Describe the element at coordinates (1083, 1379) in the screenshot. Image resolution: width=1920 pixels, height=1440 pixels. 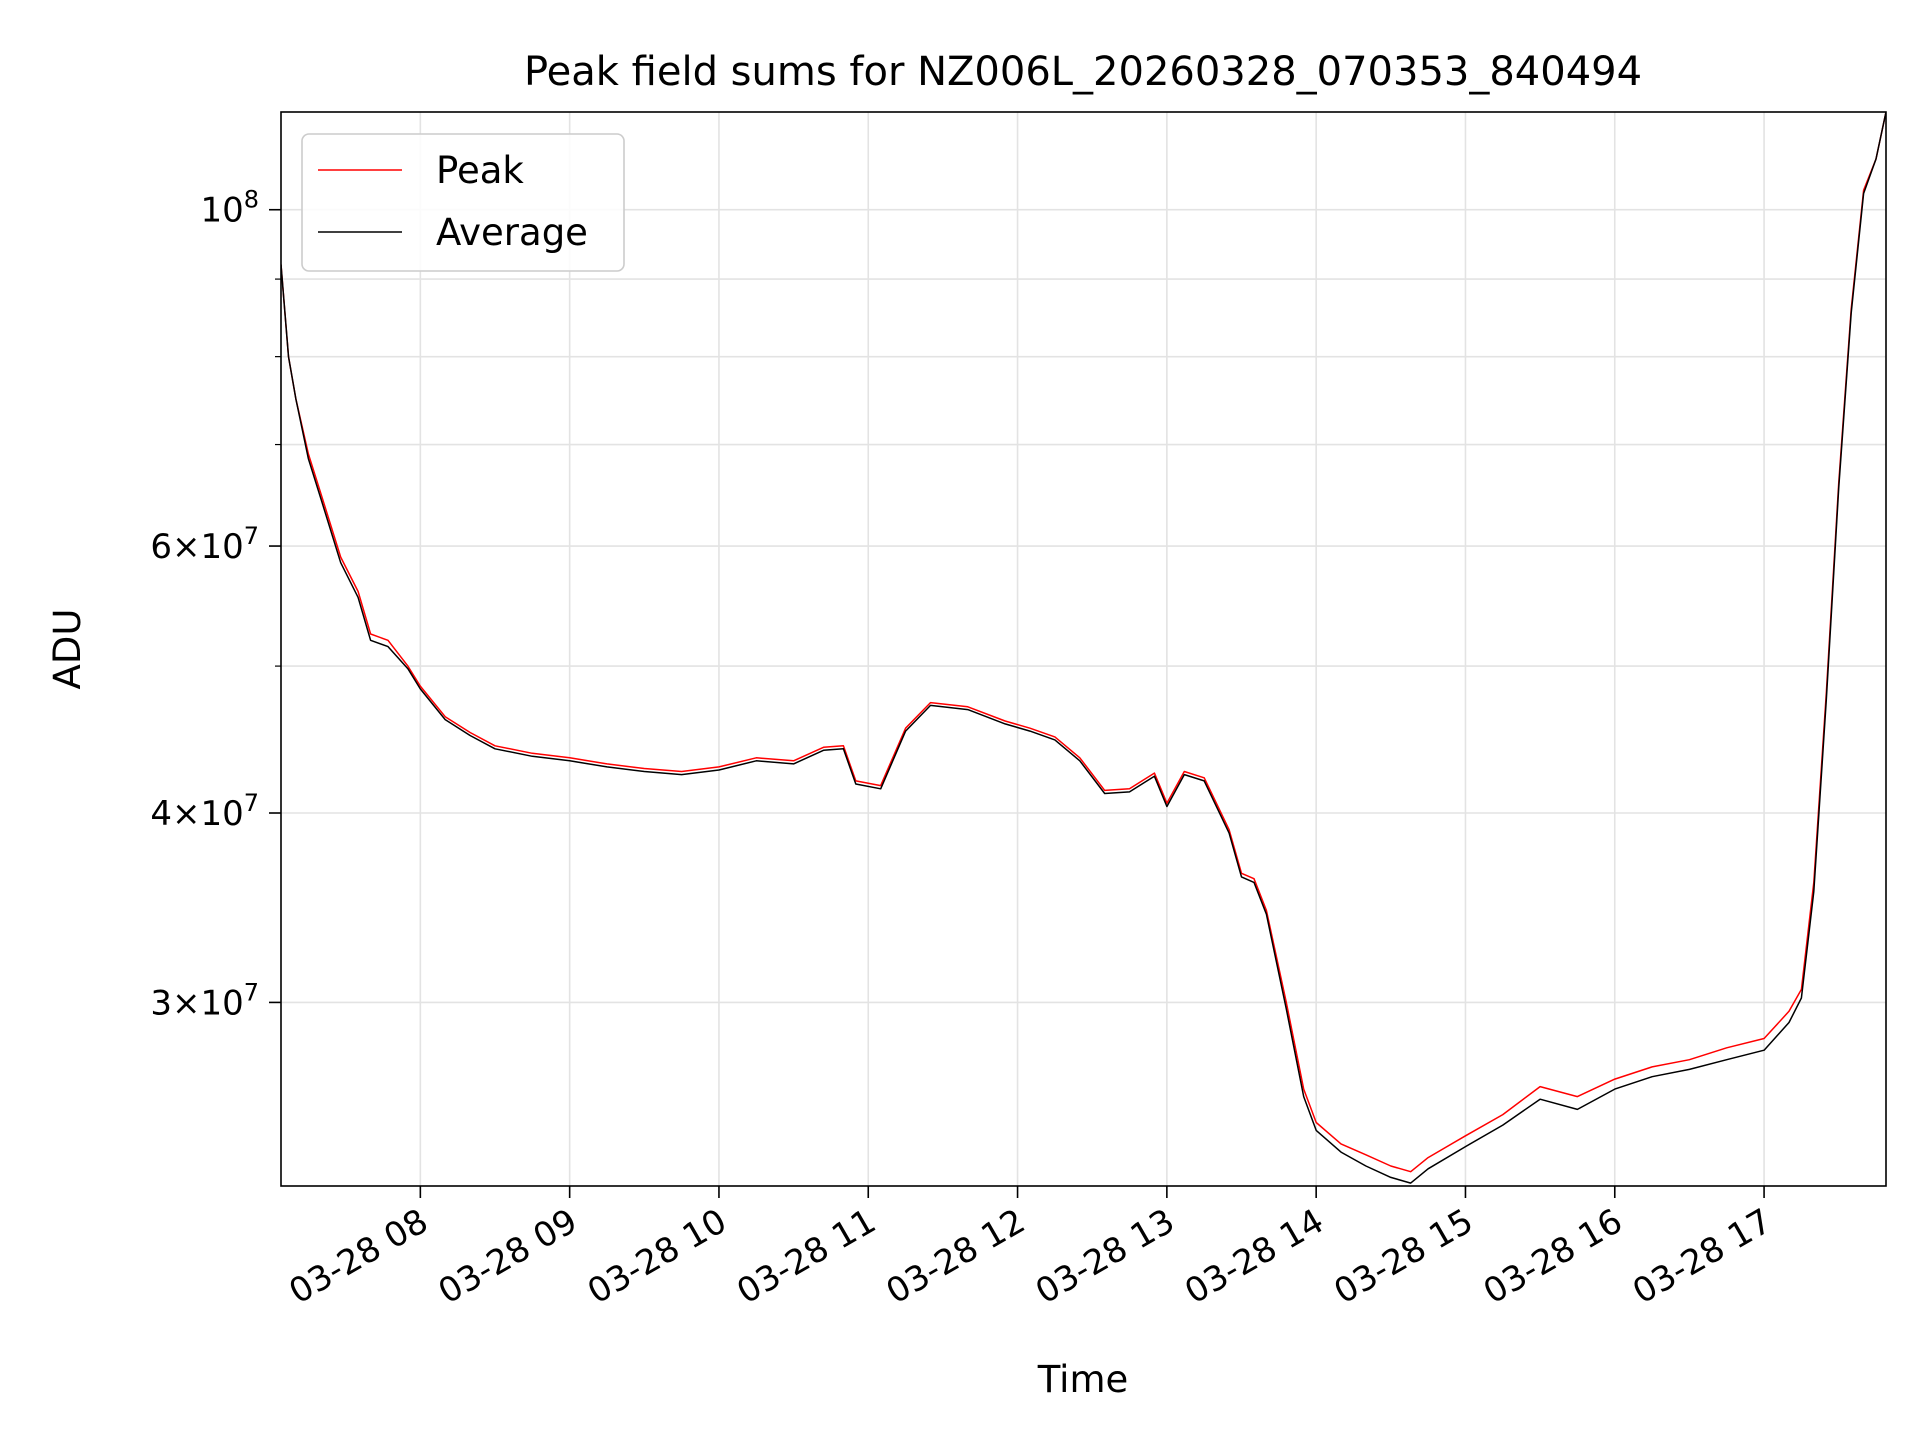
I see `x-axis-label: Time` at that location.